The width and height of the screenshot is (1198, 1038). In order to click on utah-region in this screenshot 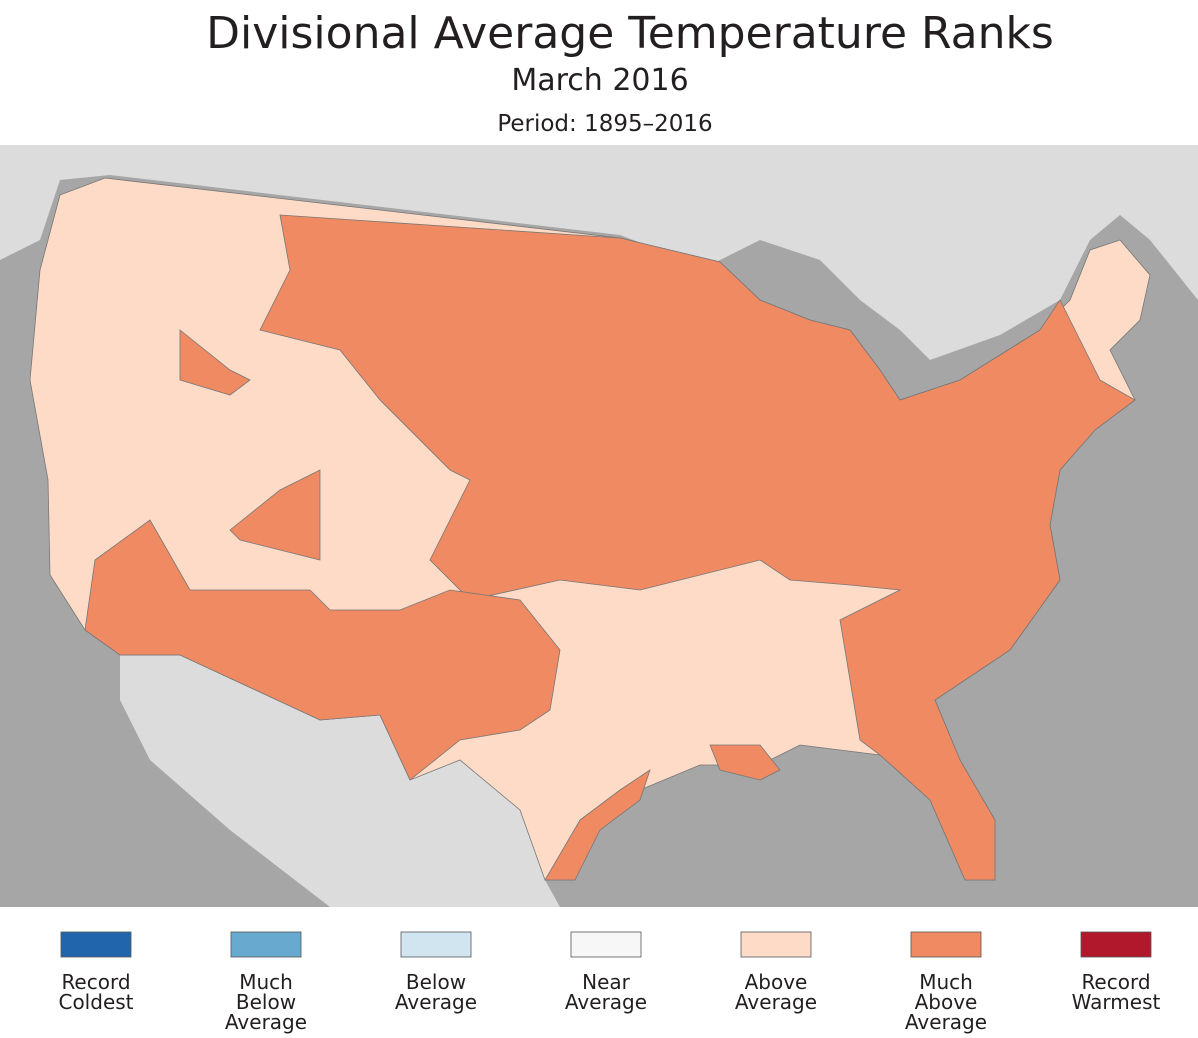, I will do `click(275, 515)`.